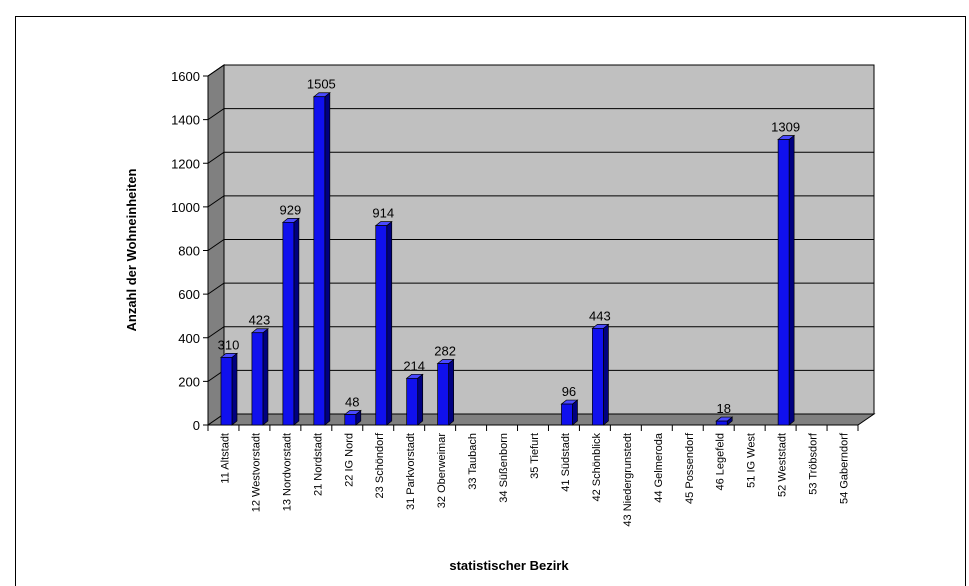 The height and width of the screenshot is (586, 969). Describe the element at coordinates (349, 460) in the screenshot. I see `category-label: 22 IG Nord` at that location.